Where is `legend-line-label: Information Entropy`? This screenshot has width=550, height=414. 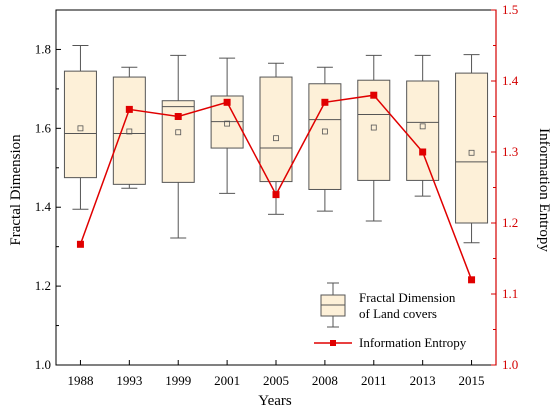 legend-line-label: Information Entropy is located at coordinates (413, 342).